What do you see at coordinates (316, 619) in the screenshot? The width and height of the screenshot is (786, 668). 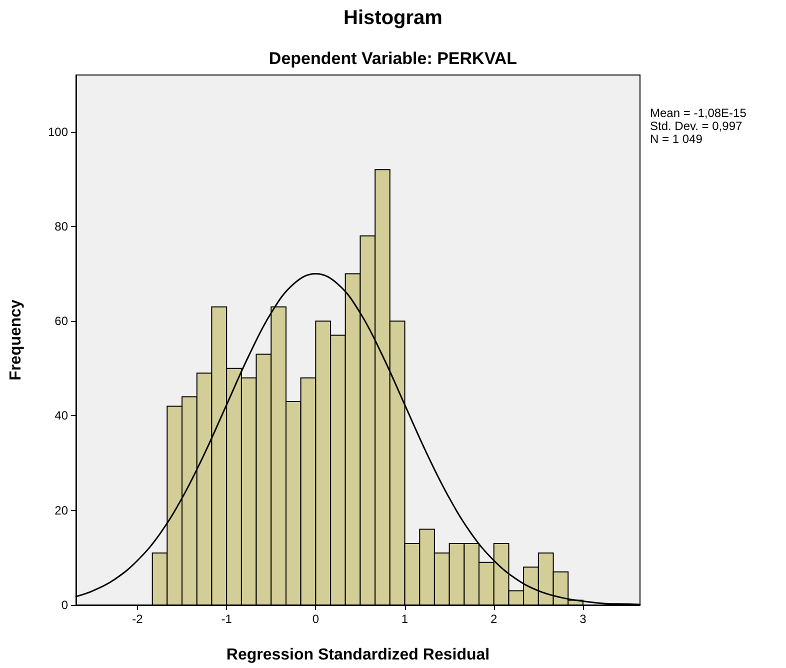 I see `x-tick-label: 0` at bounding box center [316, 619].